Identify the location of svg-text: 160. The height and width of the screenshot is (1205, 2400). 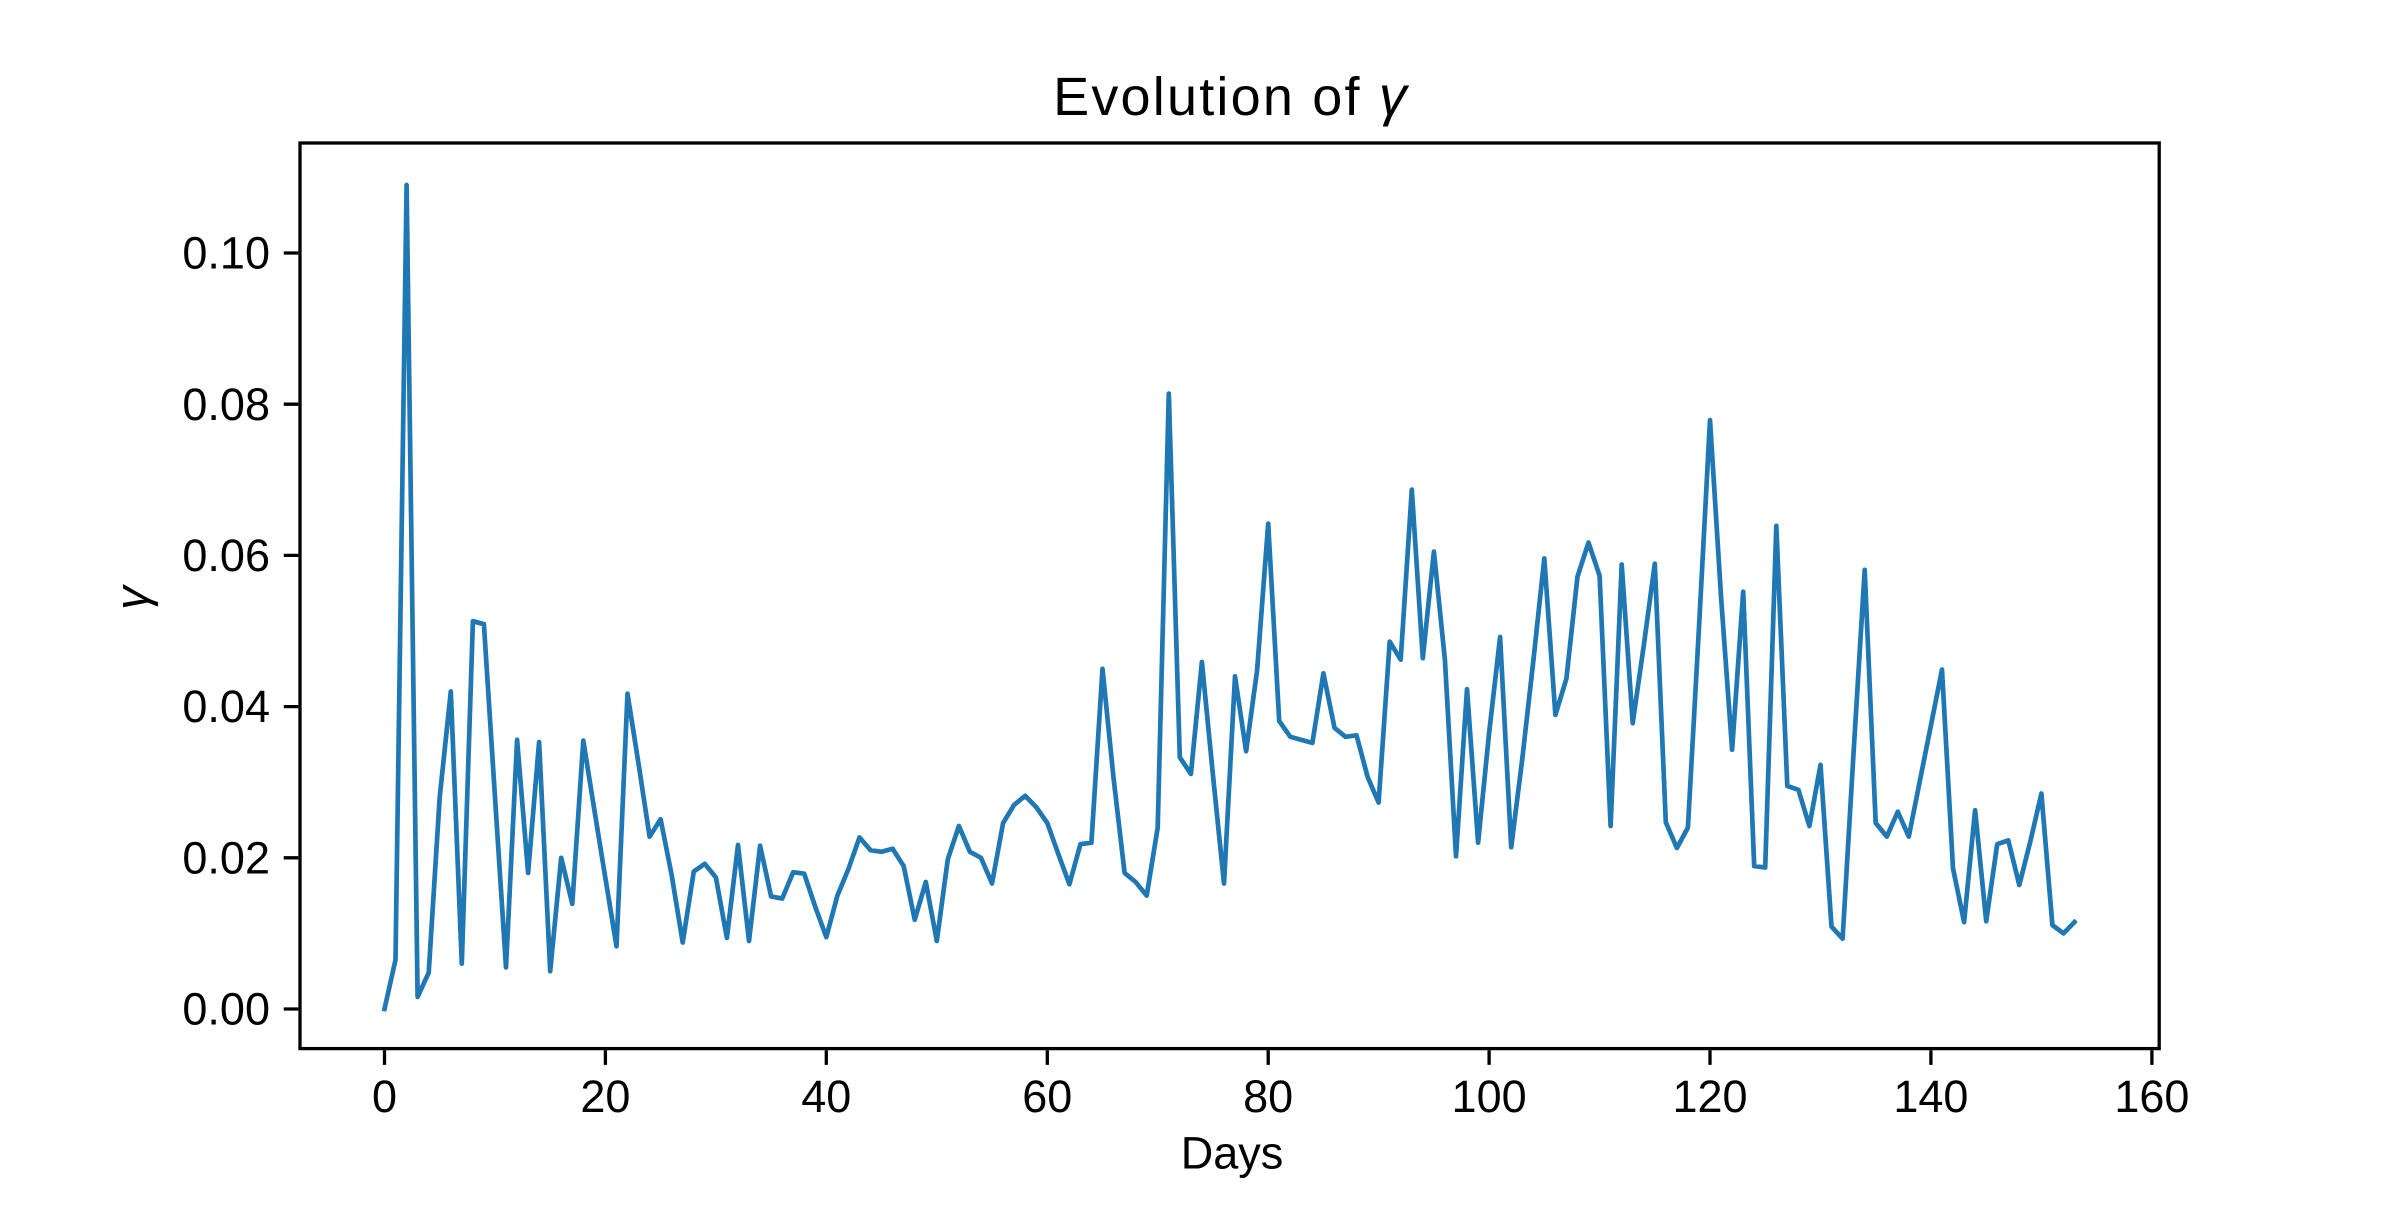
(2151, 1096).